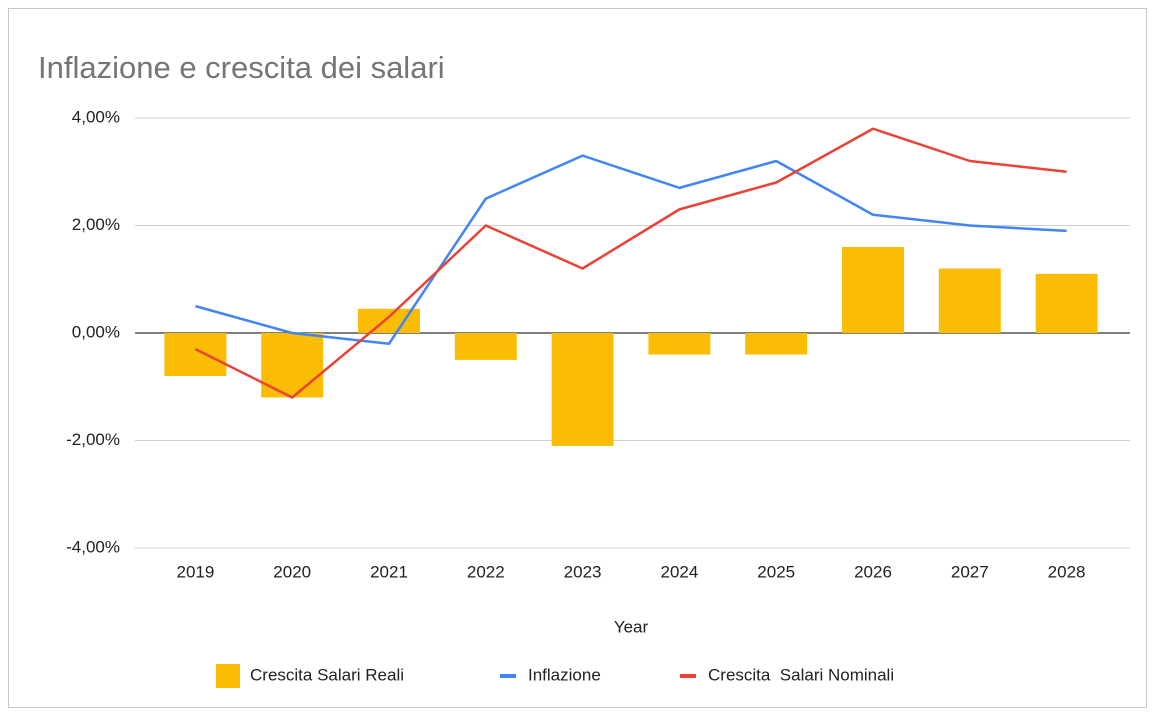 The height and width of the screenshot is (716, 1155). What do you see at coordinates (228, 676) in the screenshot?
I see `legend-swatch` at bounding box center [228, 676].